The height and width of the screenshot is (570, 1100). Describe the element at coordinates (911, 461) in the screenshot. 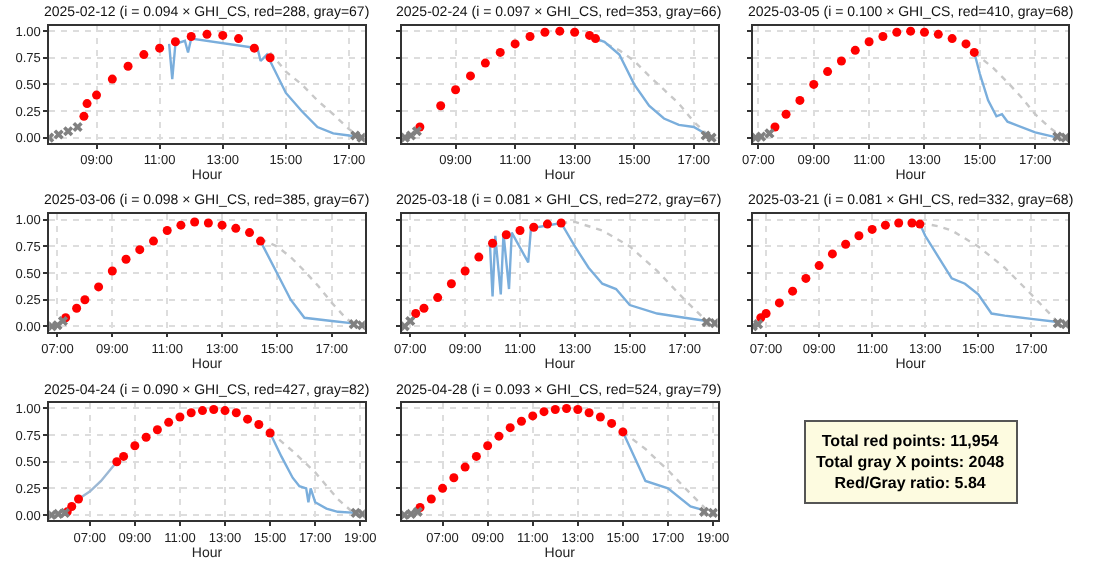

I see `text: Total gray X points: 2048` at that location.